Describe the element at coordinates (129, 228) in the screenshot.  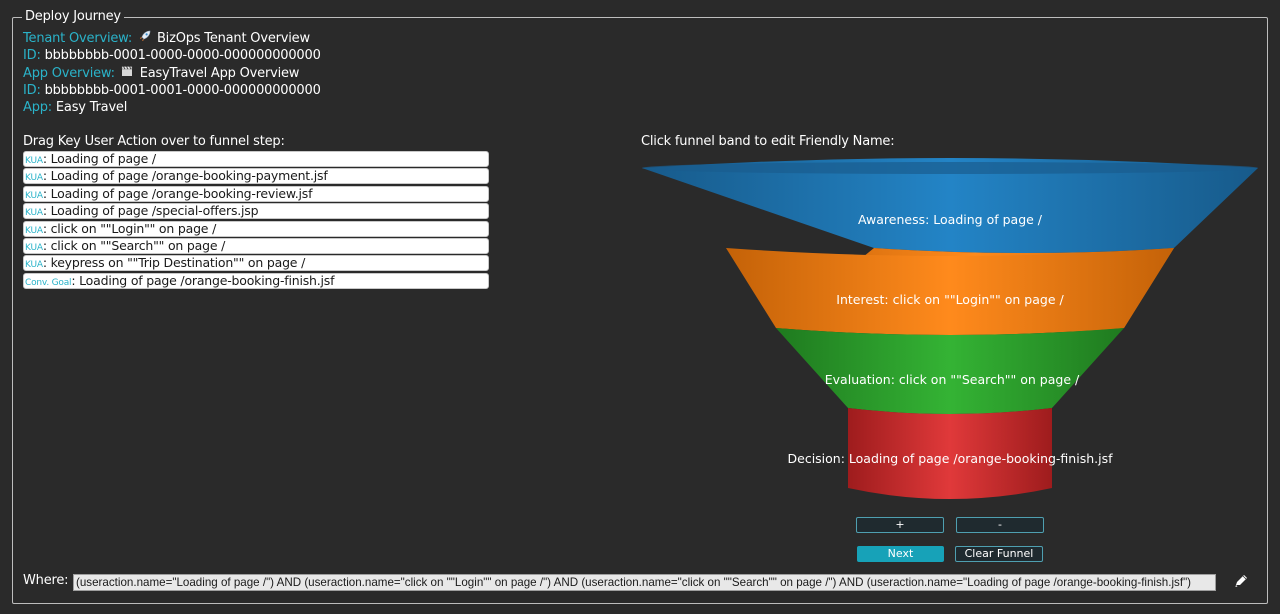
I see `kua-text: : click on ""Login"" on page /` at that location.